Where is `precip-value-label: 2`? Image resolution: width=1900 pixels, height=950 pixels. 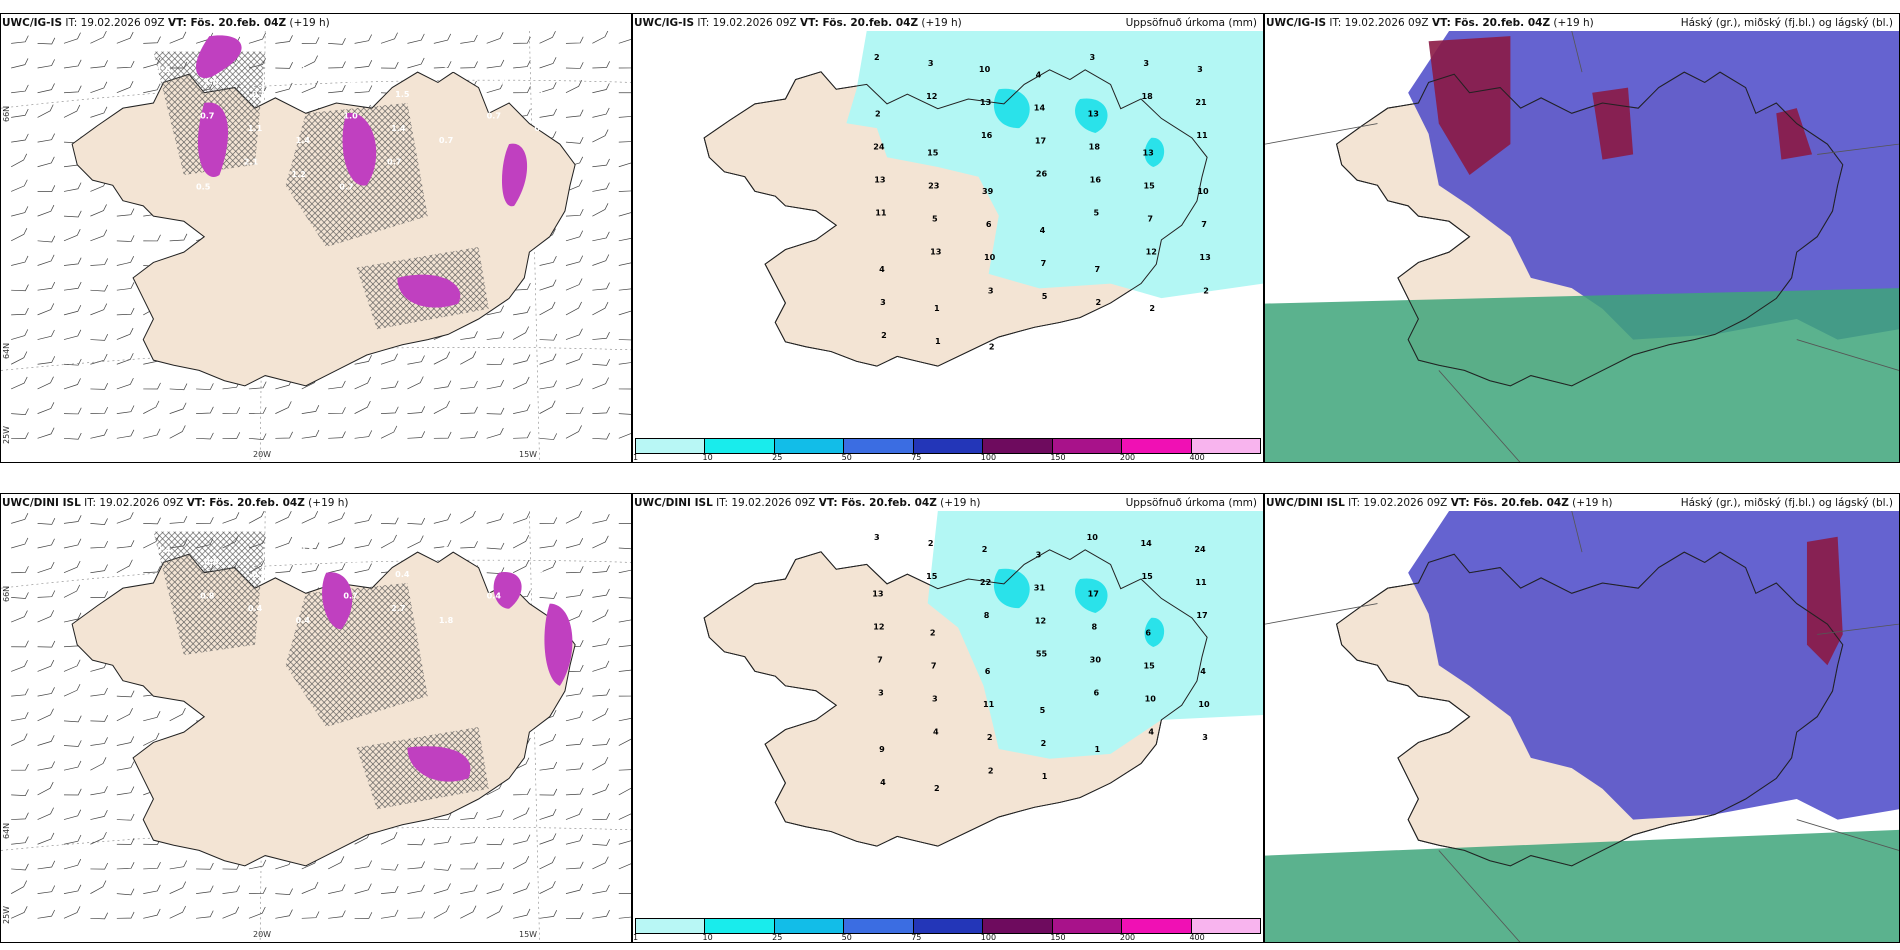 precip-value-label: 2 is located at coordinates (1206, 290).